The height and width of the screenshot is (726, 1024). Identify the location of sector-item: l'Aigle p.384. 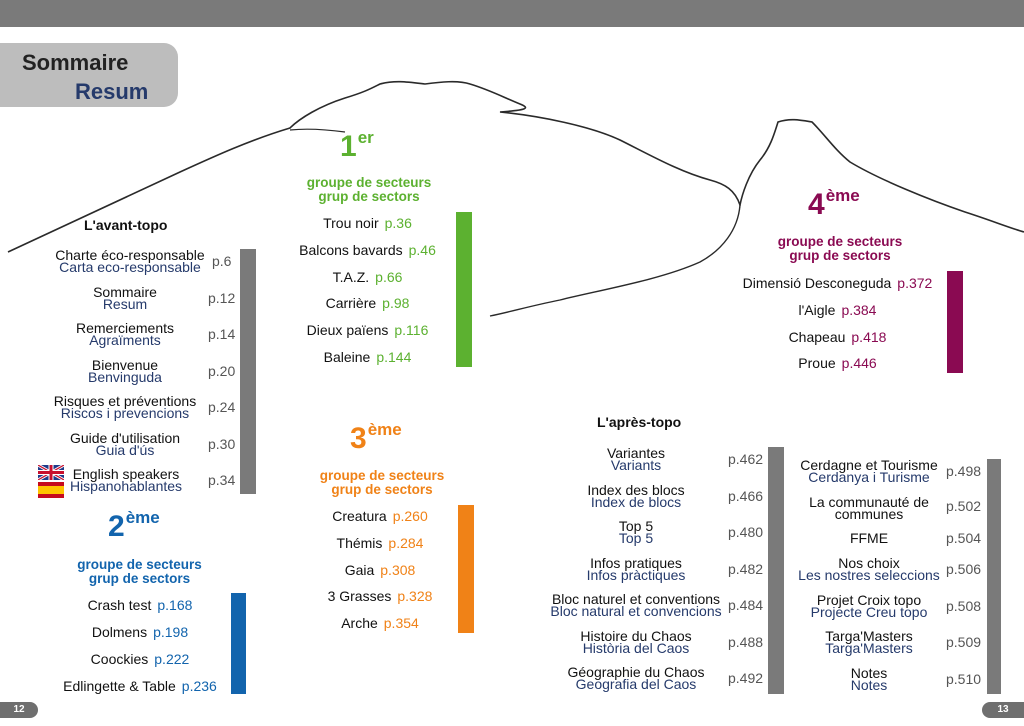
(837, 310).